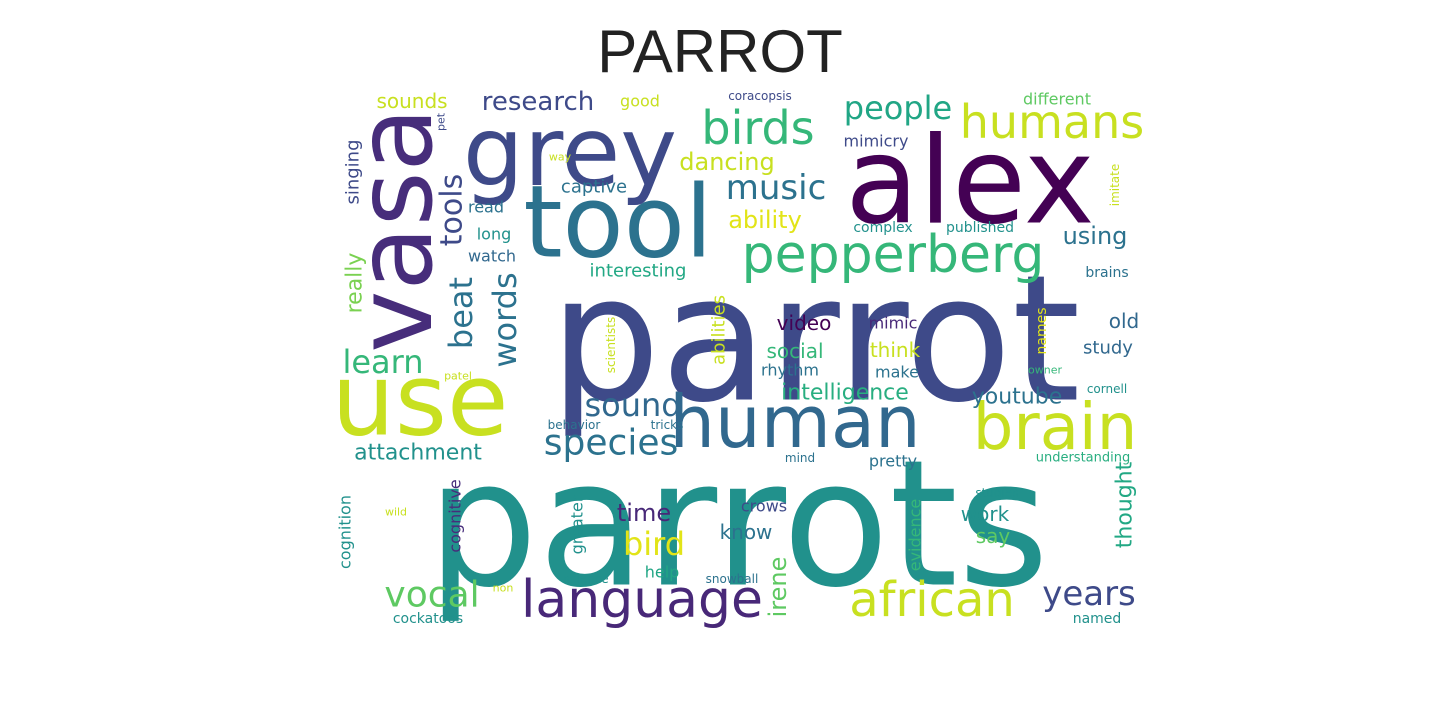 The width and height of the screenshot is (1440, 720). I want to click on word-vocal: vocal, so click(431, 595).